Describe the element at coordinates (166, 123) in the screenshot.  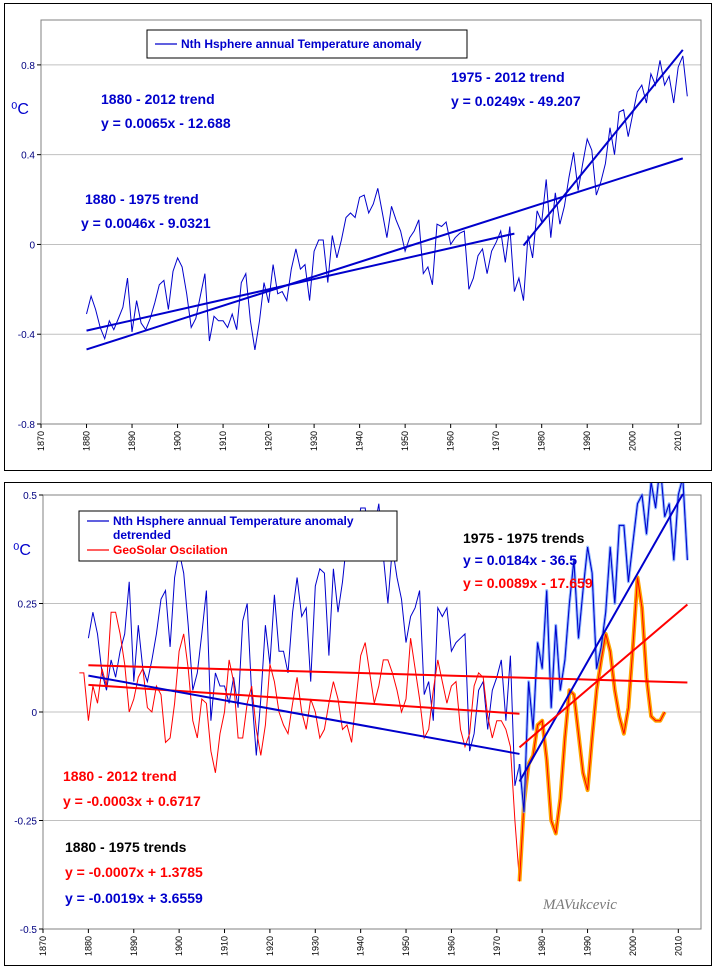
I see `trend-annotation: y = 0.0065x - 12.688` at that location.